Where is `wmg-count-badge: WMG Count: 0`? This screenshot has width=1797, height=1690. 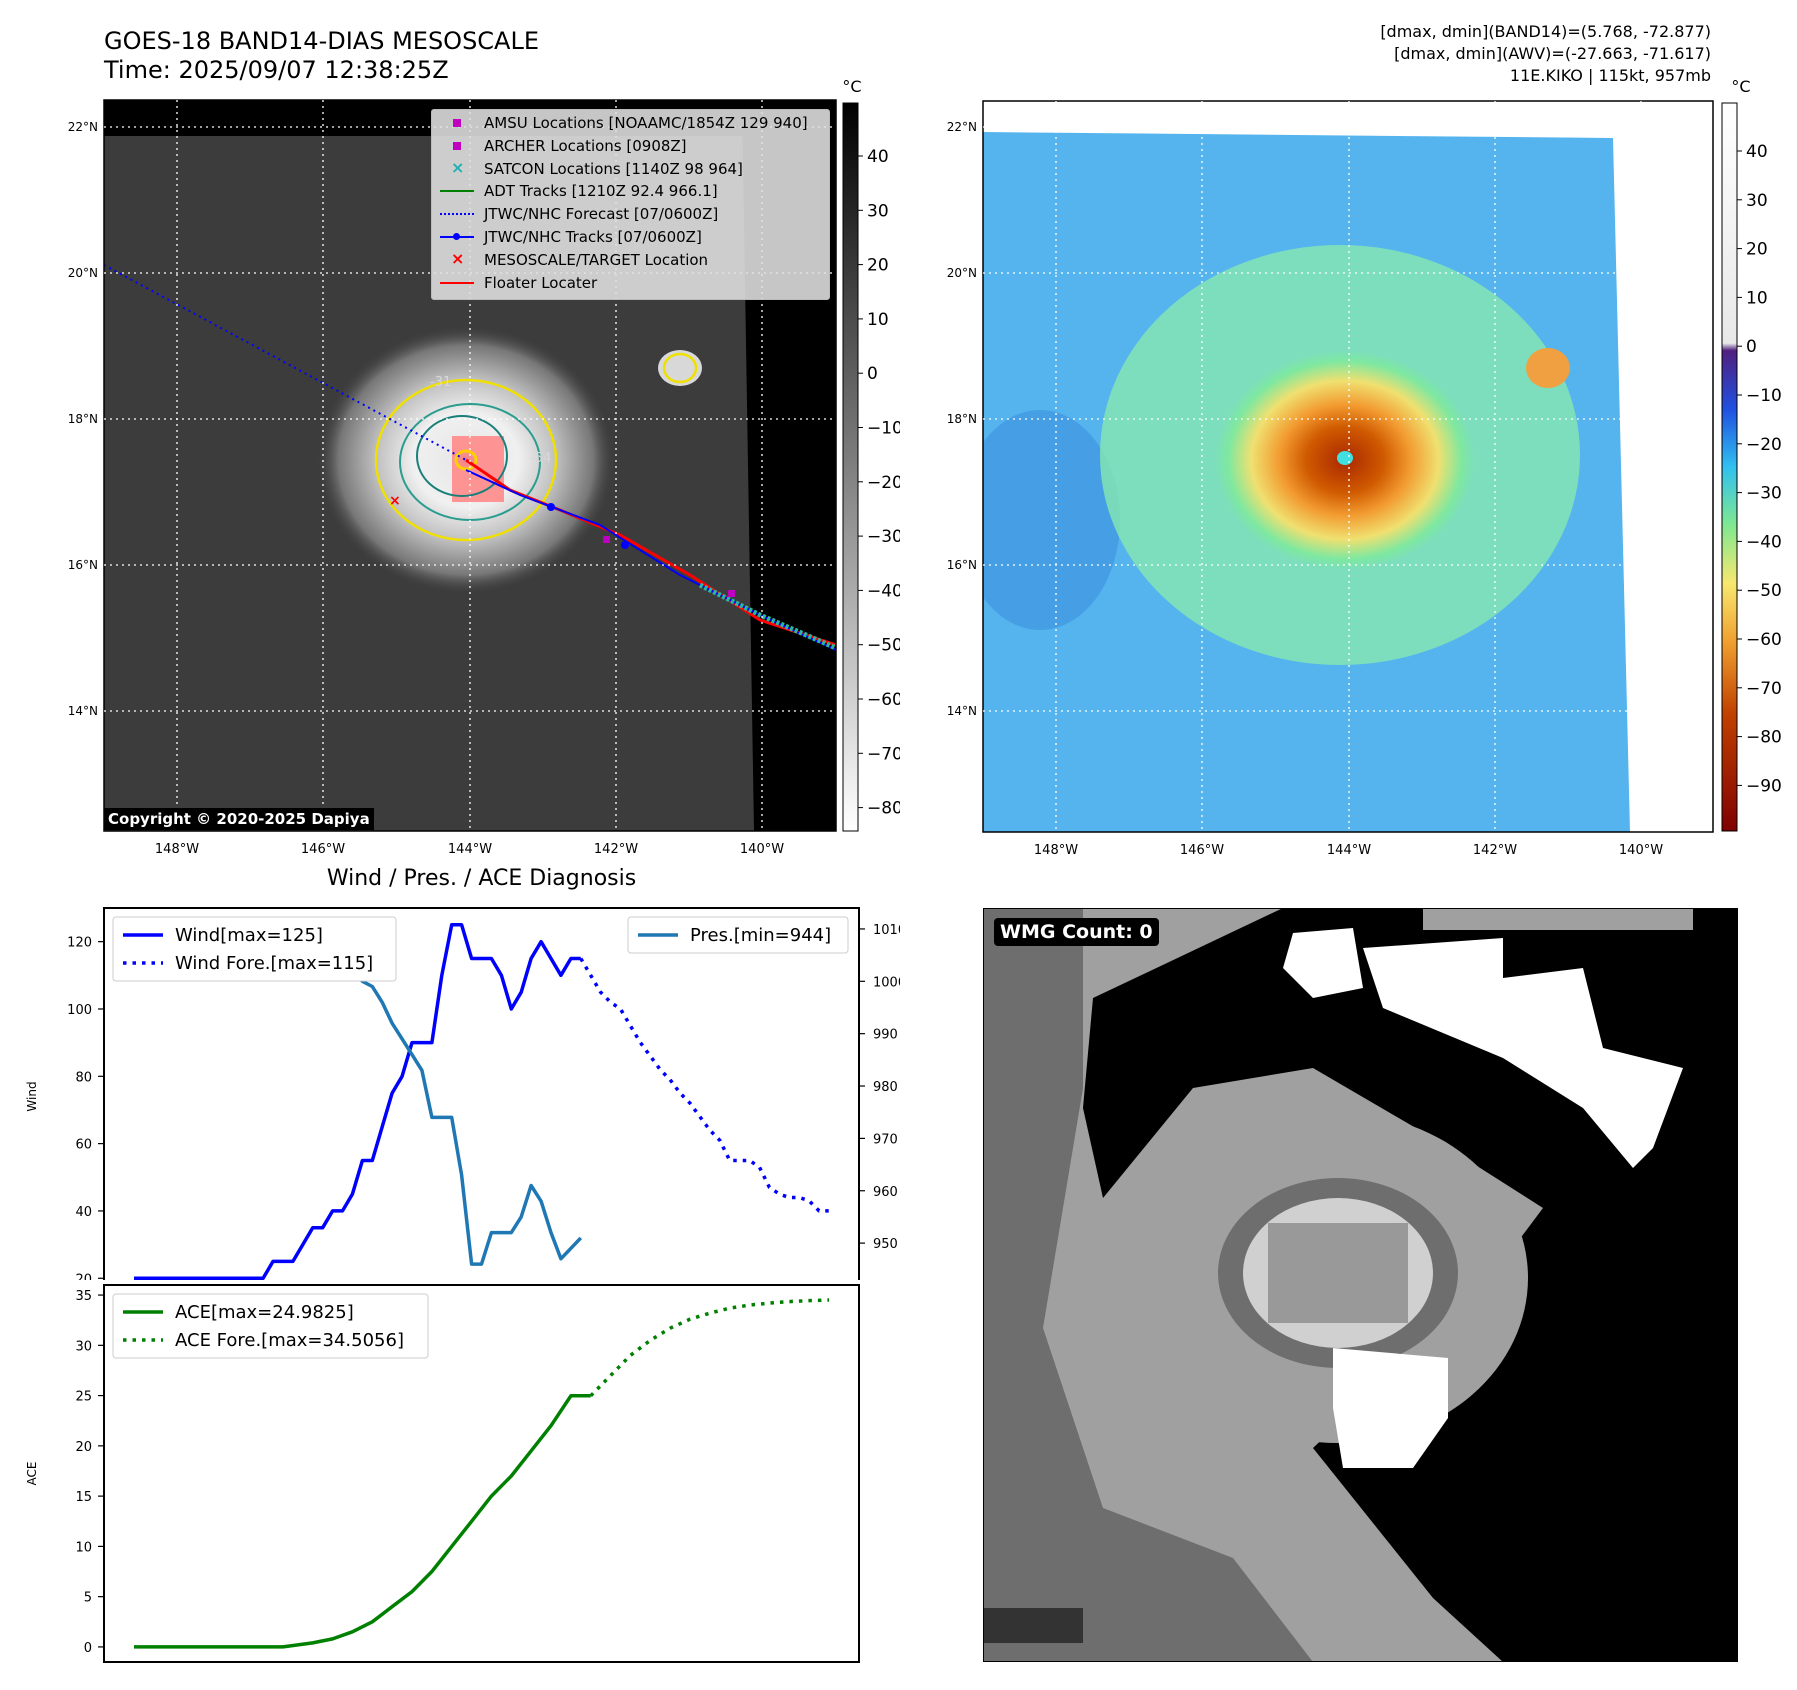
wmg-count-badge: WMG Count: 0 is located at coordinates (1076, 932).